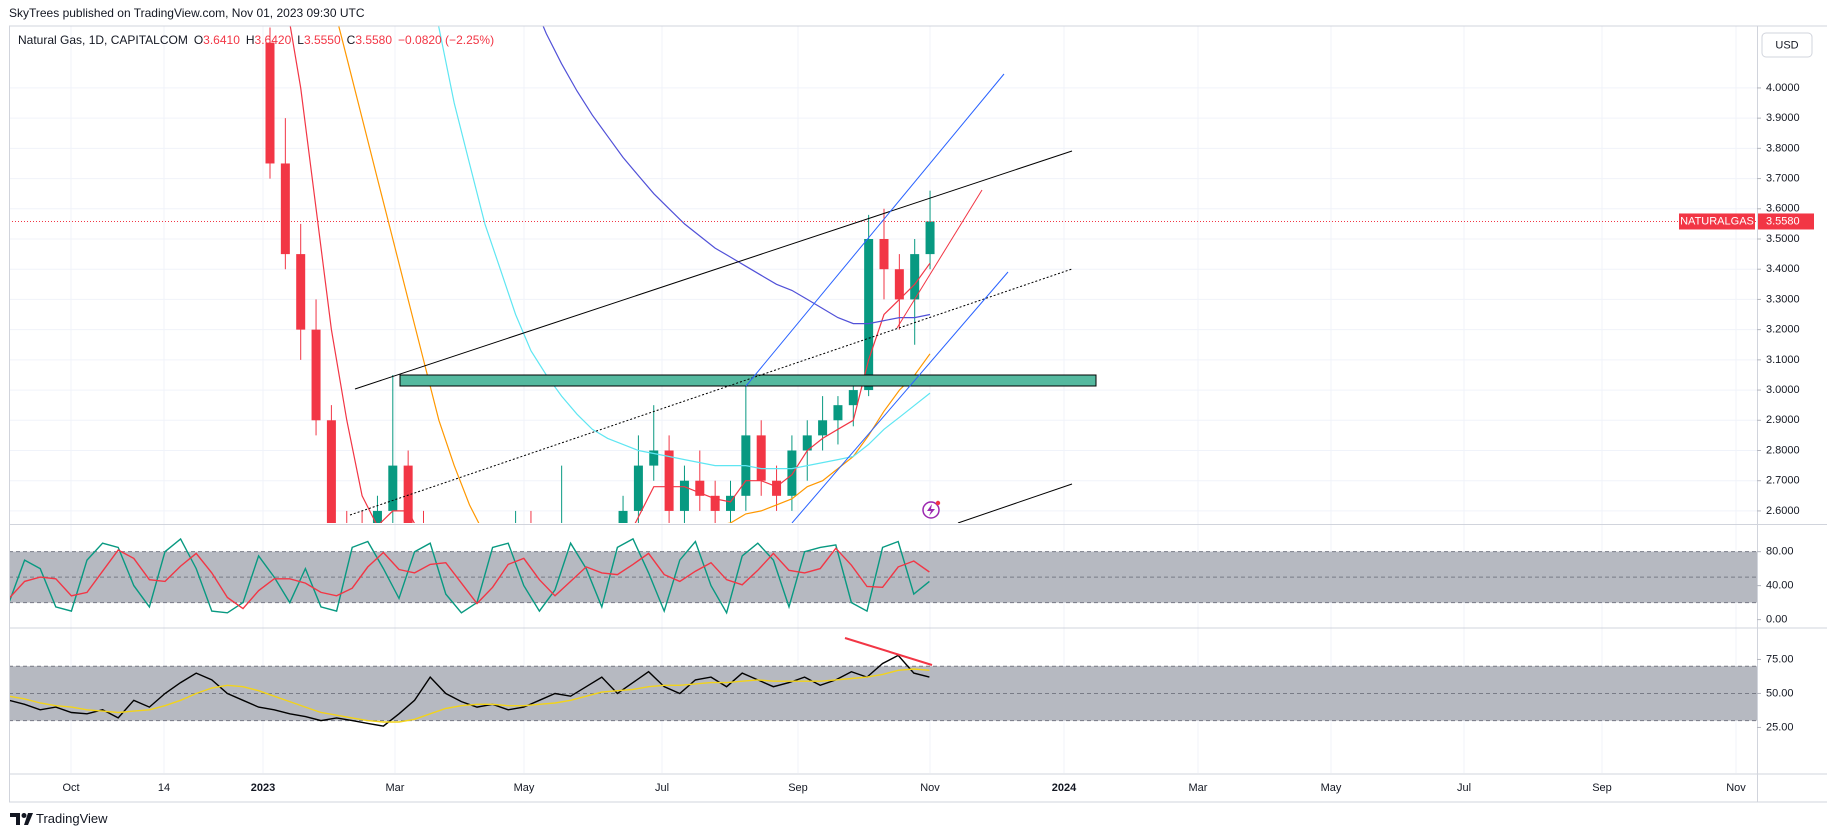 This screenshot has height=834, width=1827. I want to click on y-tick-label: 3.7000, so click(1783, 178).